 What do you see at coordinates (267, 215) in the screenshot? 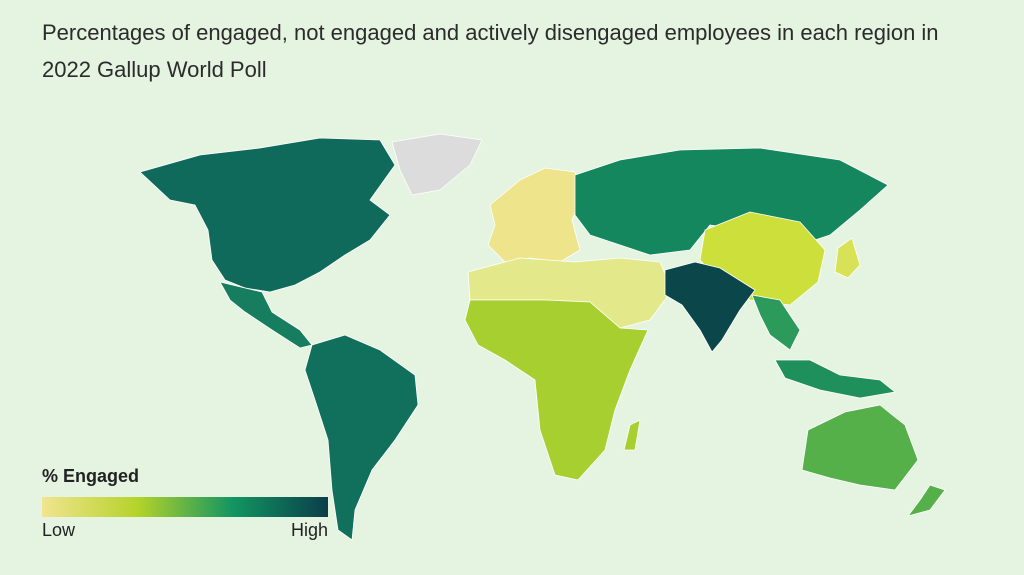
I see `north-america` at bounding box center [267, 215].